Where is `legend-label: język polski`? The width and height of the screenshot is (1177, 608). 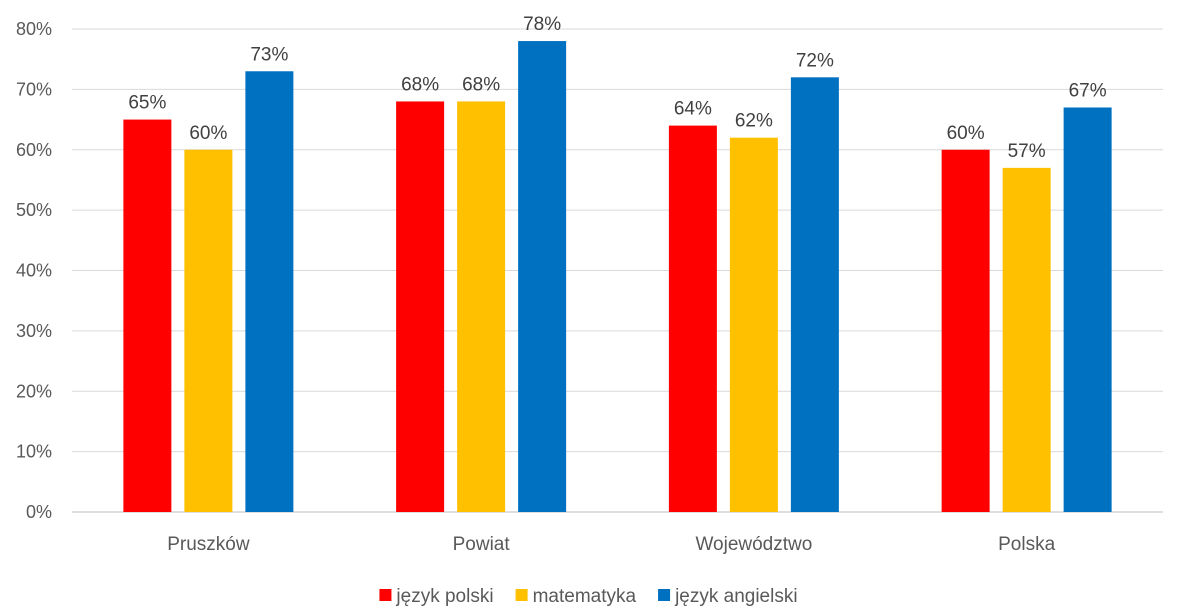
legend-label: język polski is located at coordinates (444, 596).